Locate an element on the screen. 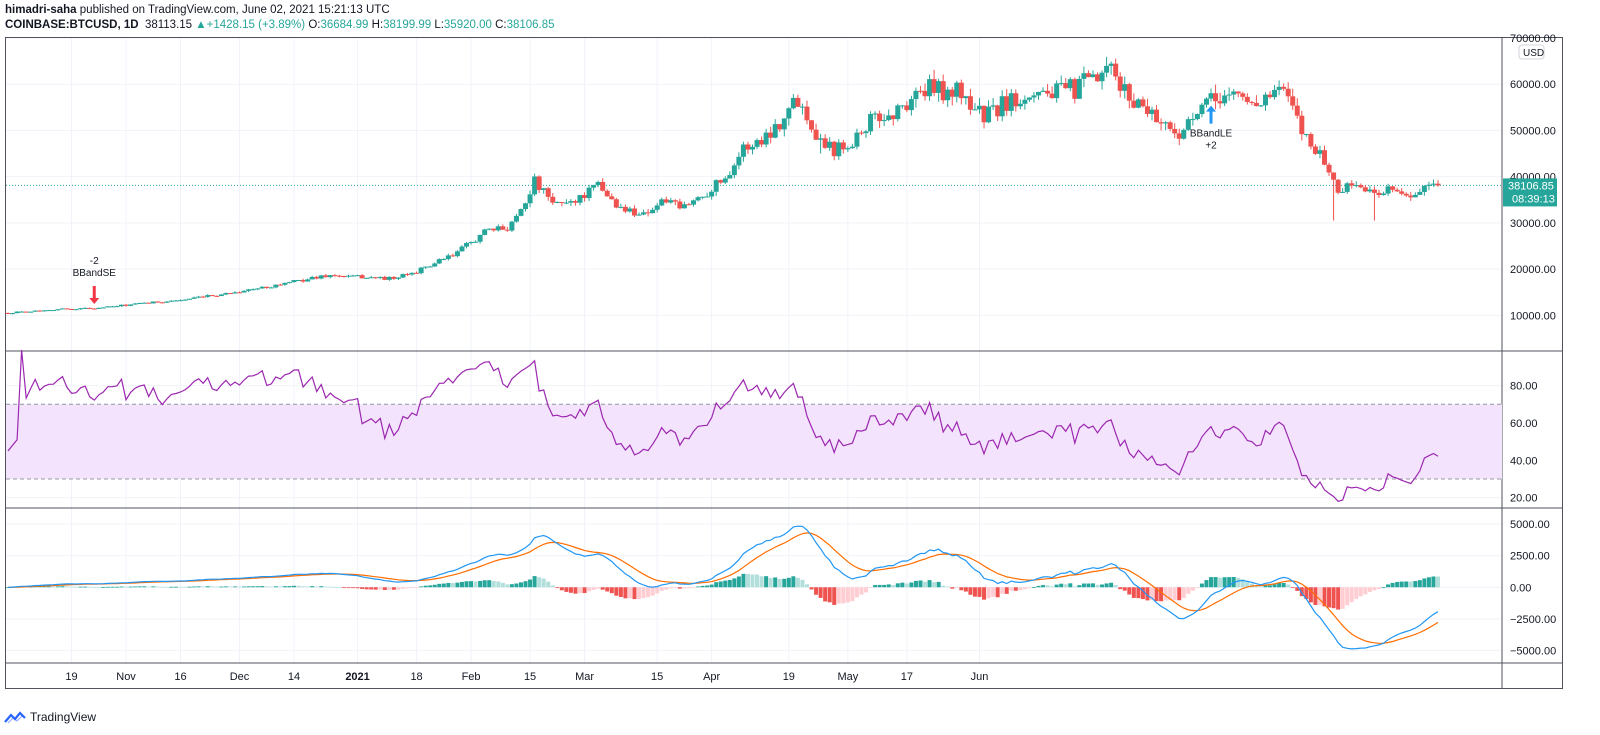  time-tick-label: Jun is located at coordinates (980, 677).